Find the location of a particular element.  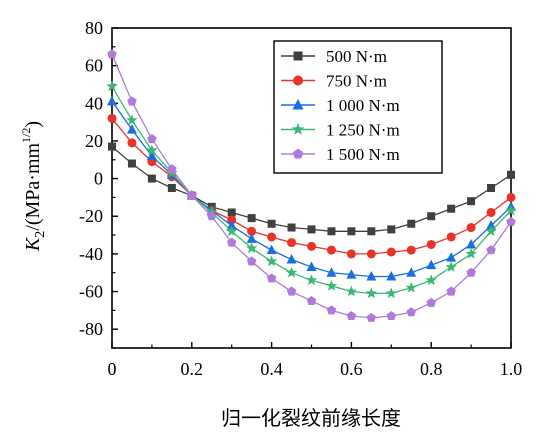

legend-item: 500 N·m is located at coordinates (334, 56).